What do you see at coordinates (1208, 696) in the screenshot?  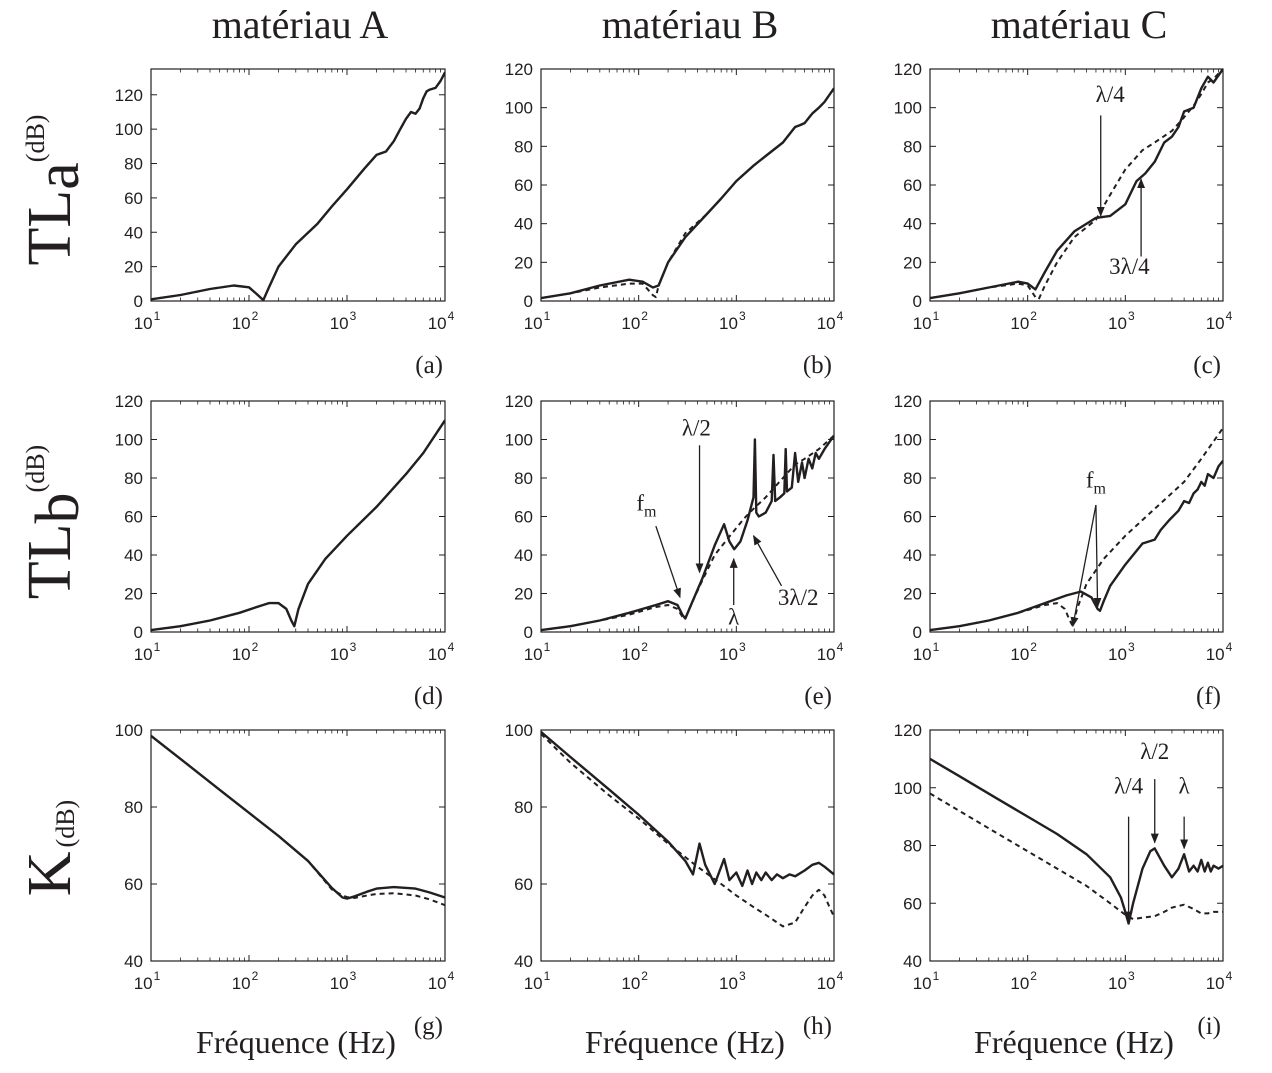 I see `panel-label: (f)` at bounding box center [1208, 696].